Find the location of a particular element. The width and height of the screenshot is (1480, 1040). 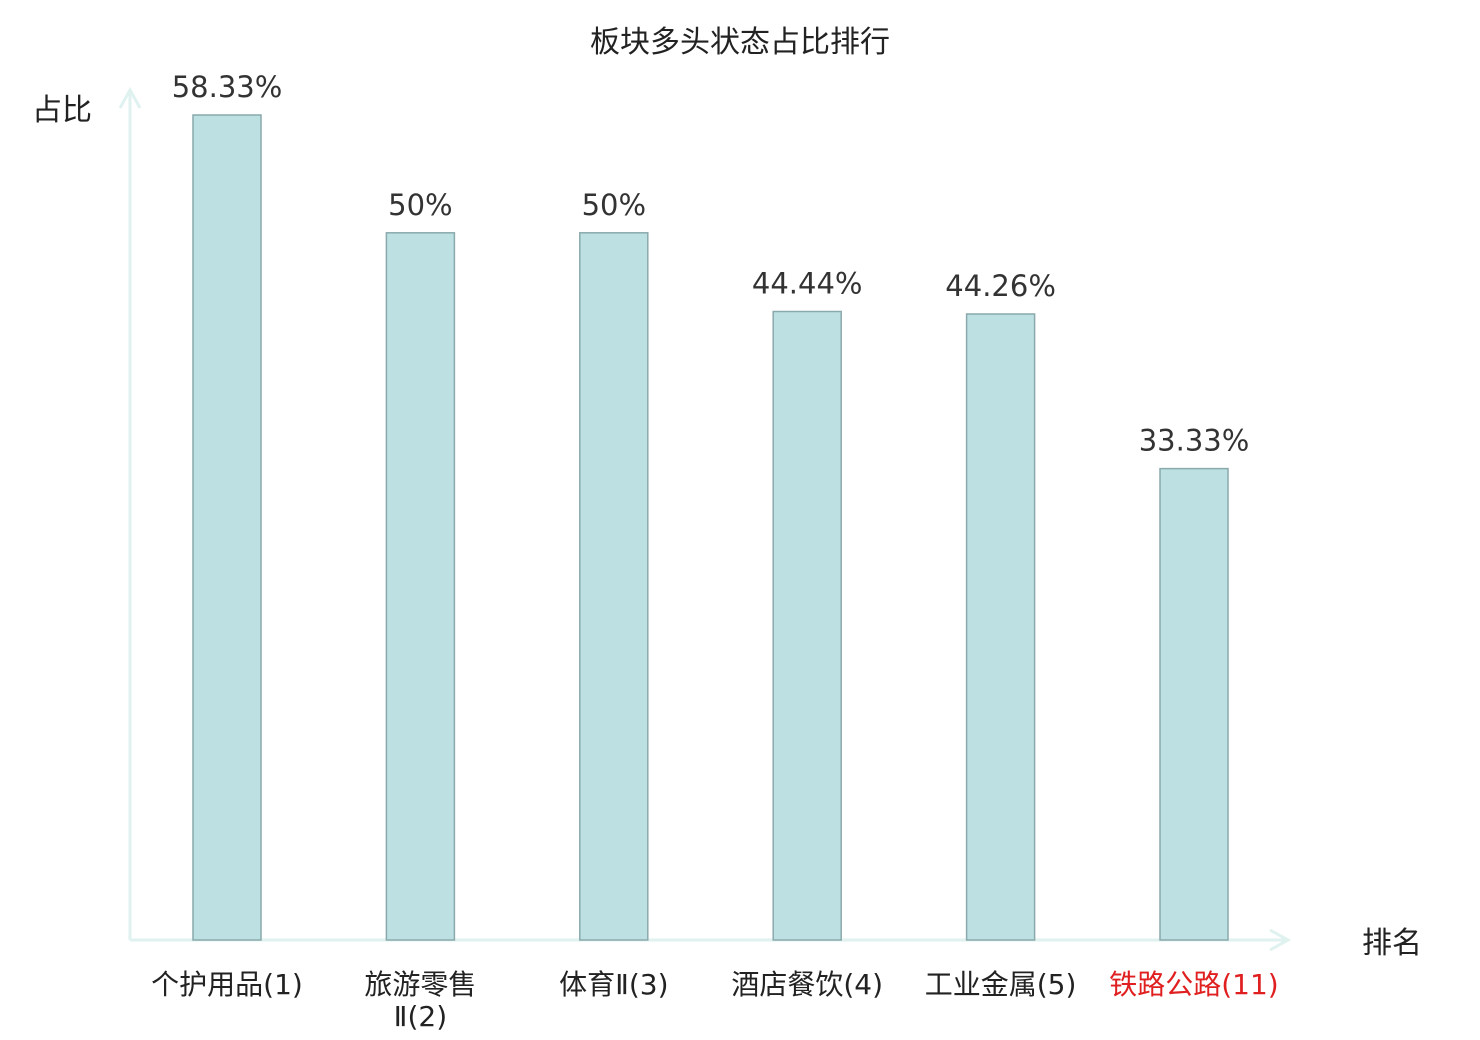

bar-value-label: 58.33% is located at coordinates (227, 87).